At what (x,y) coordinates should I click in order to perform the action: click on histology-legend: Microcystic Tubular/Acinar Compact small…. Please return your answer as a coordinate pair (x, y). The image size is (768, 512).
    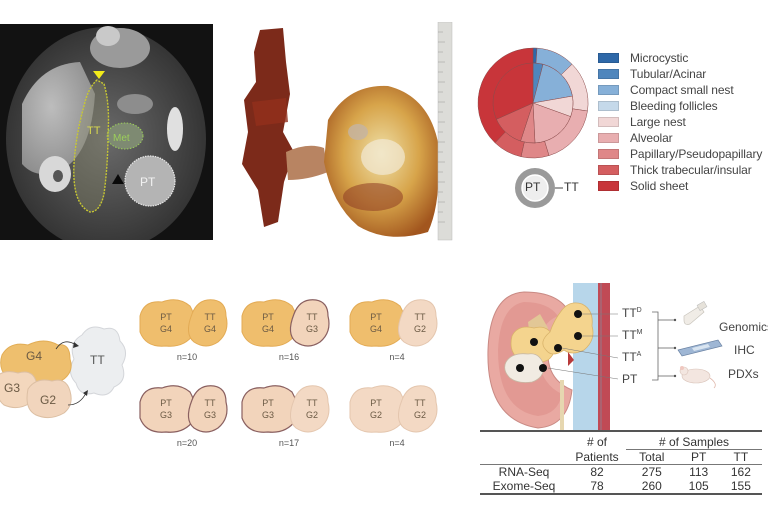
    Looking at the image, I should click on (683, 122).